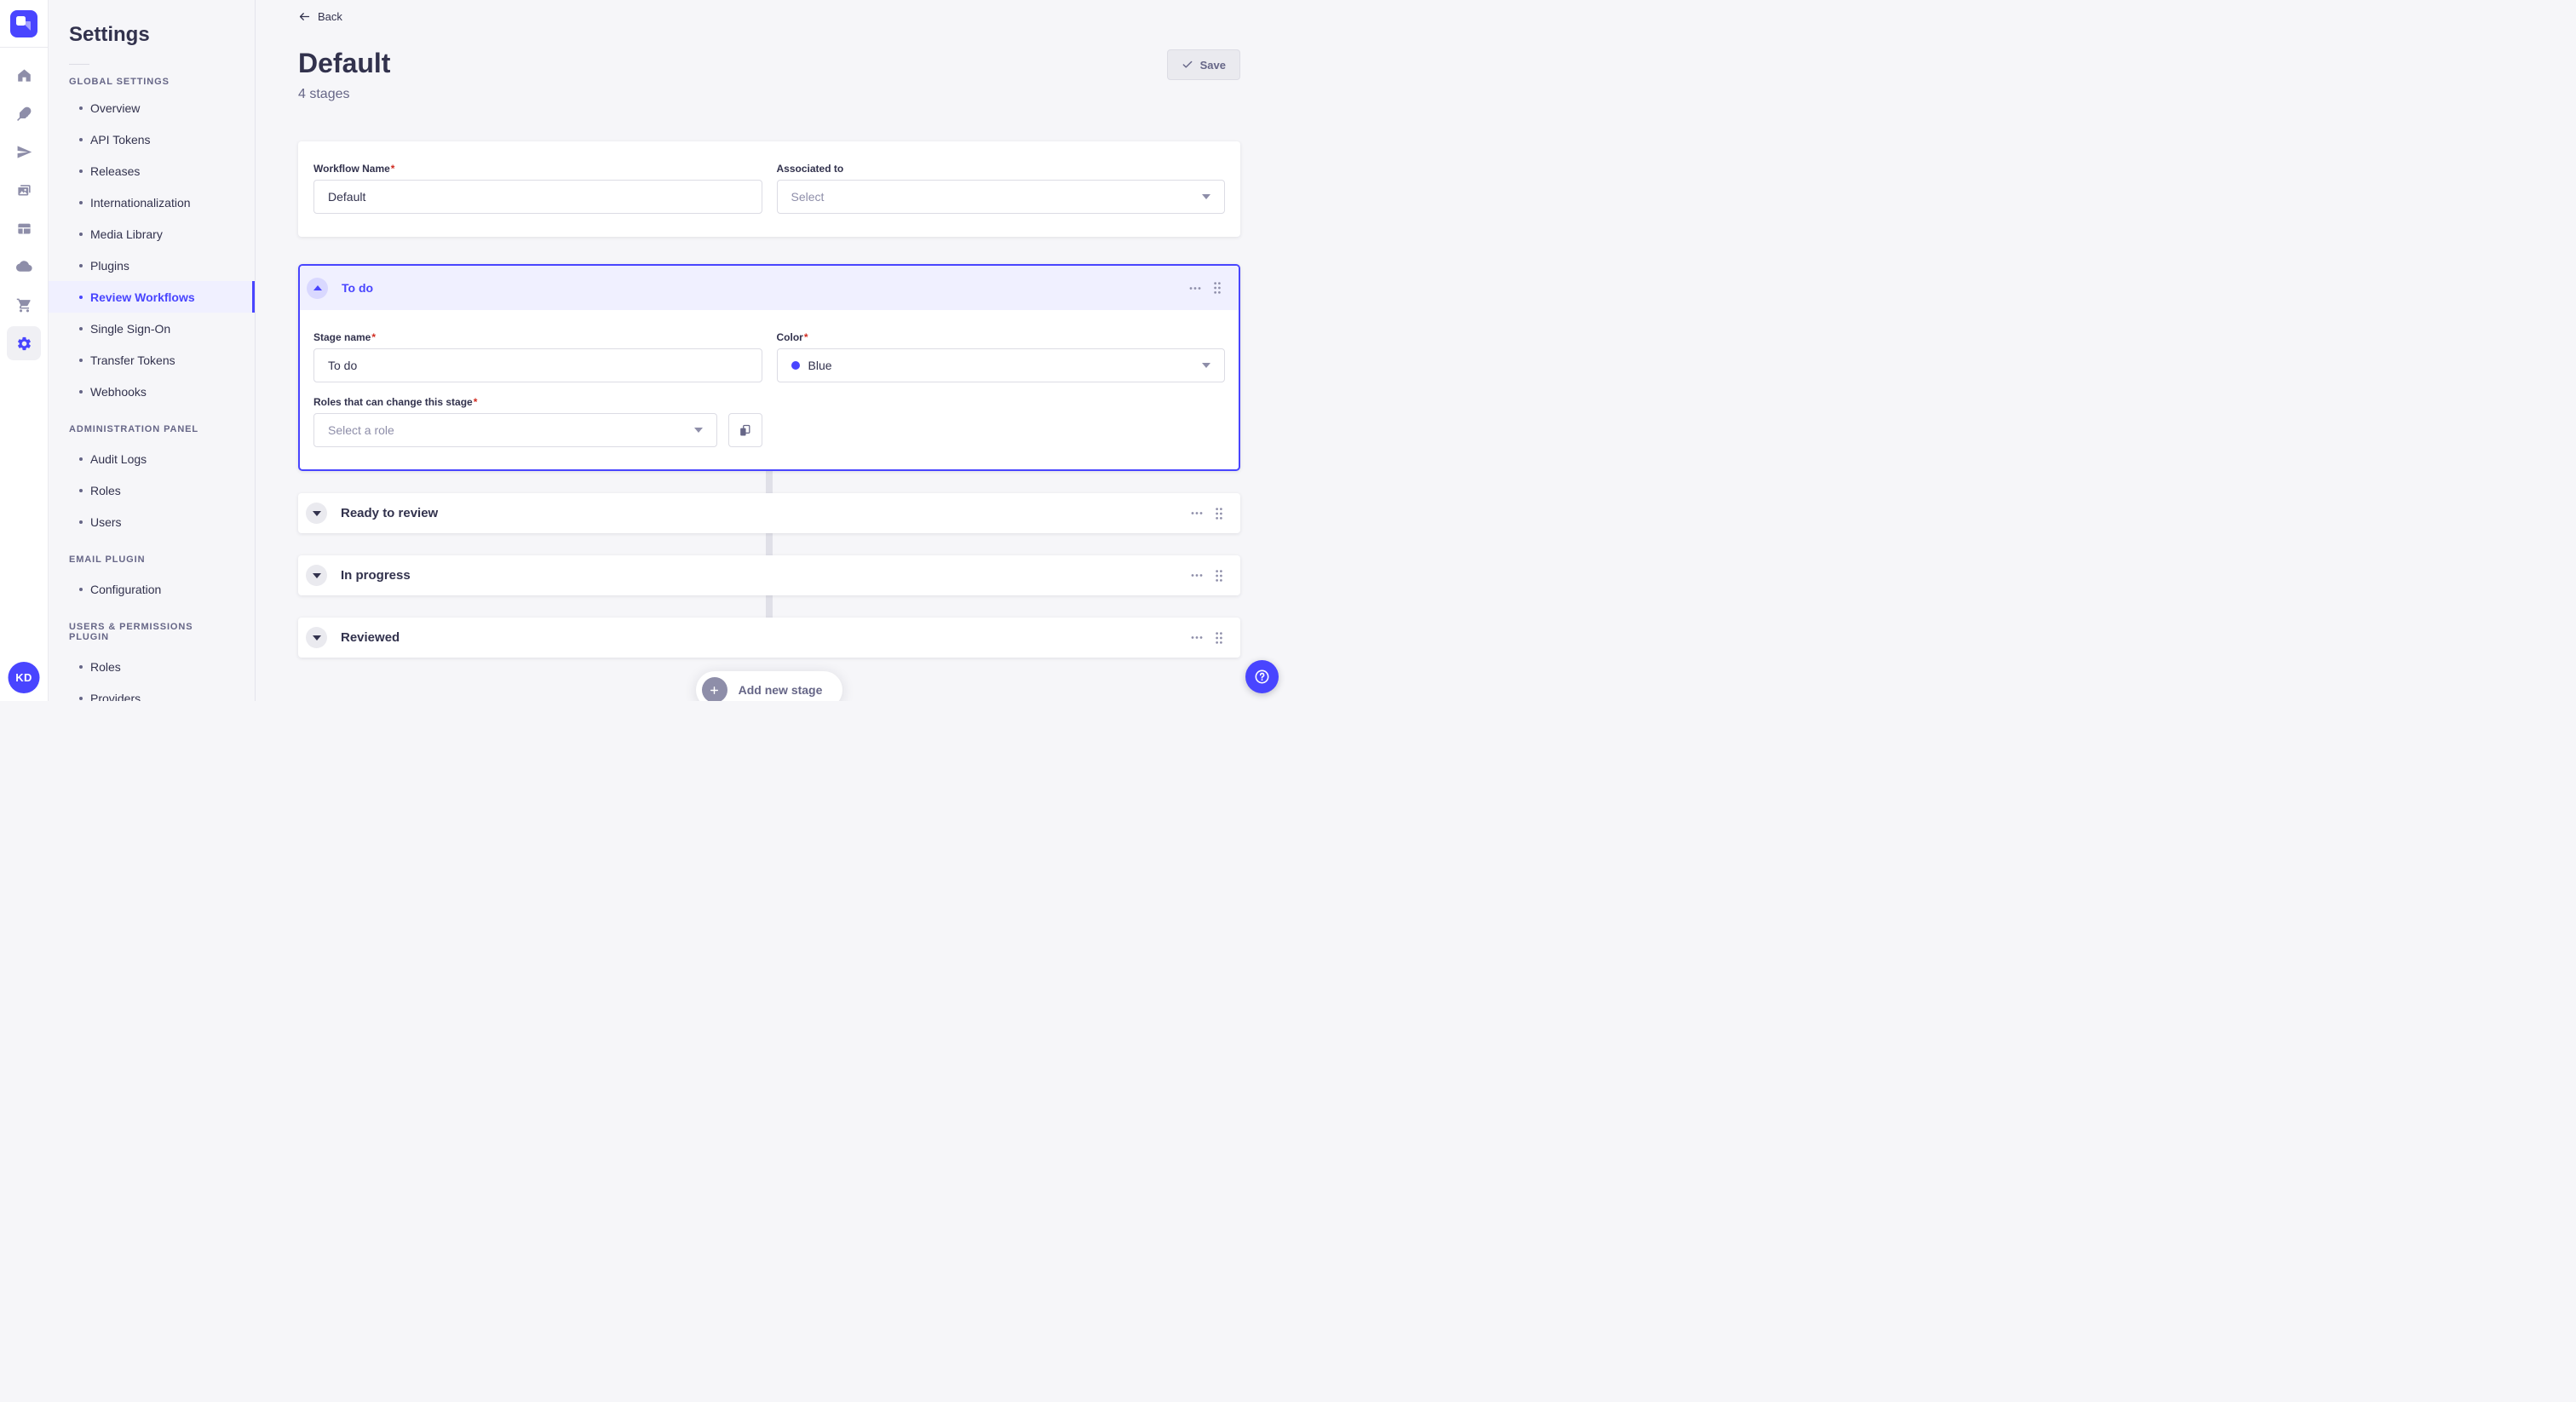 The image size is (2576, 1402). I want to click on save-button: Save, so click(1203, 64).